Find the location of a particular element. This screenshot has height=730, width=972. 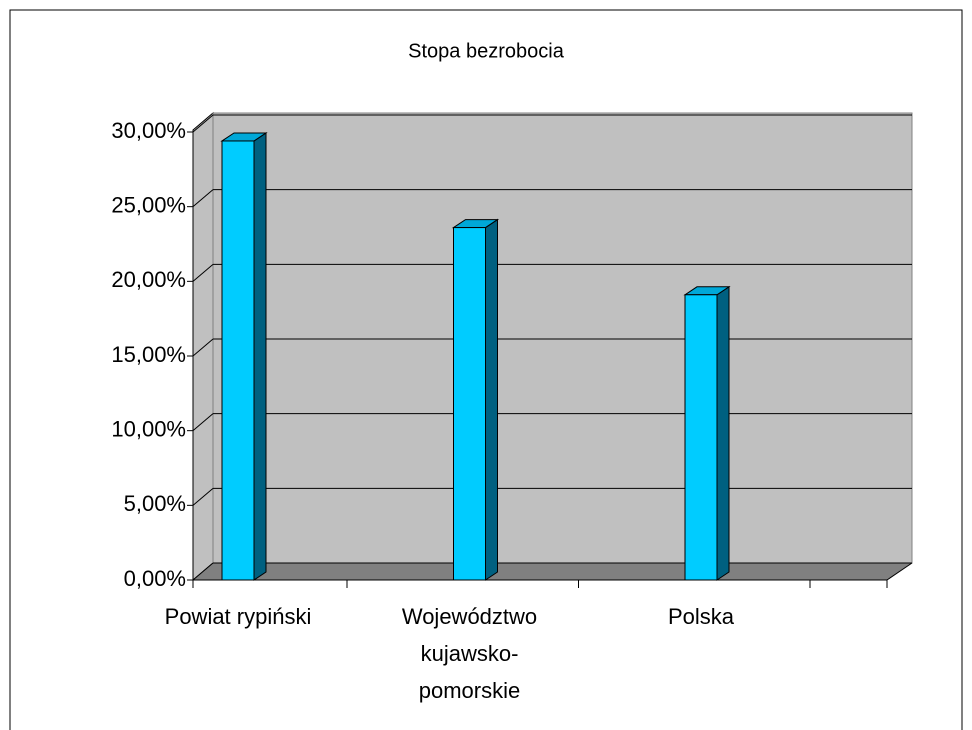

y-tick-label: 15,00% is located at coordinates (148, 354).